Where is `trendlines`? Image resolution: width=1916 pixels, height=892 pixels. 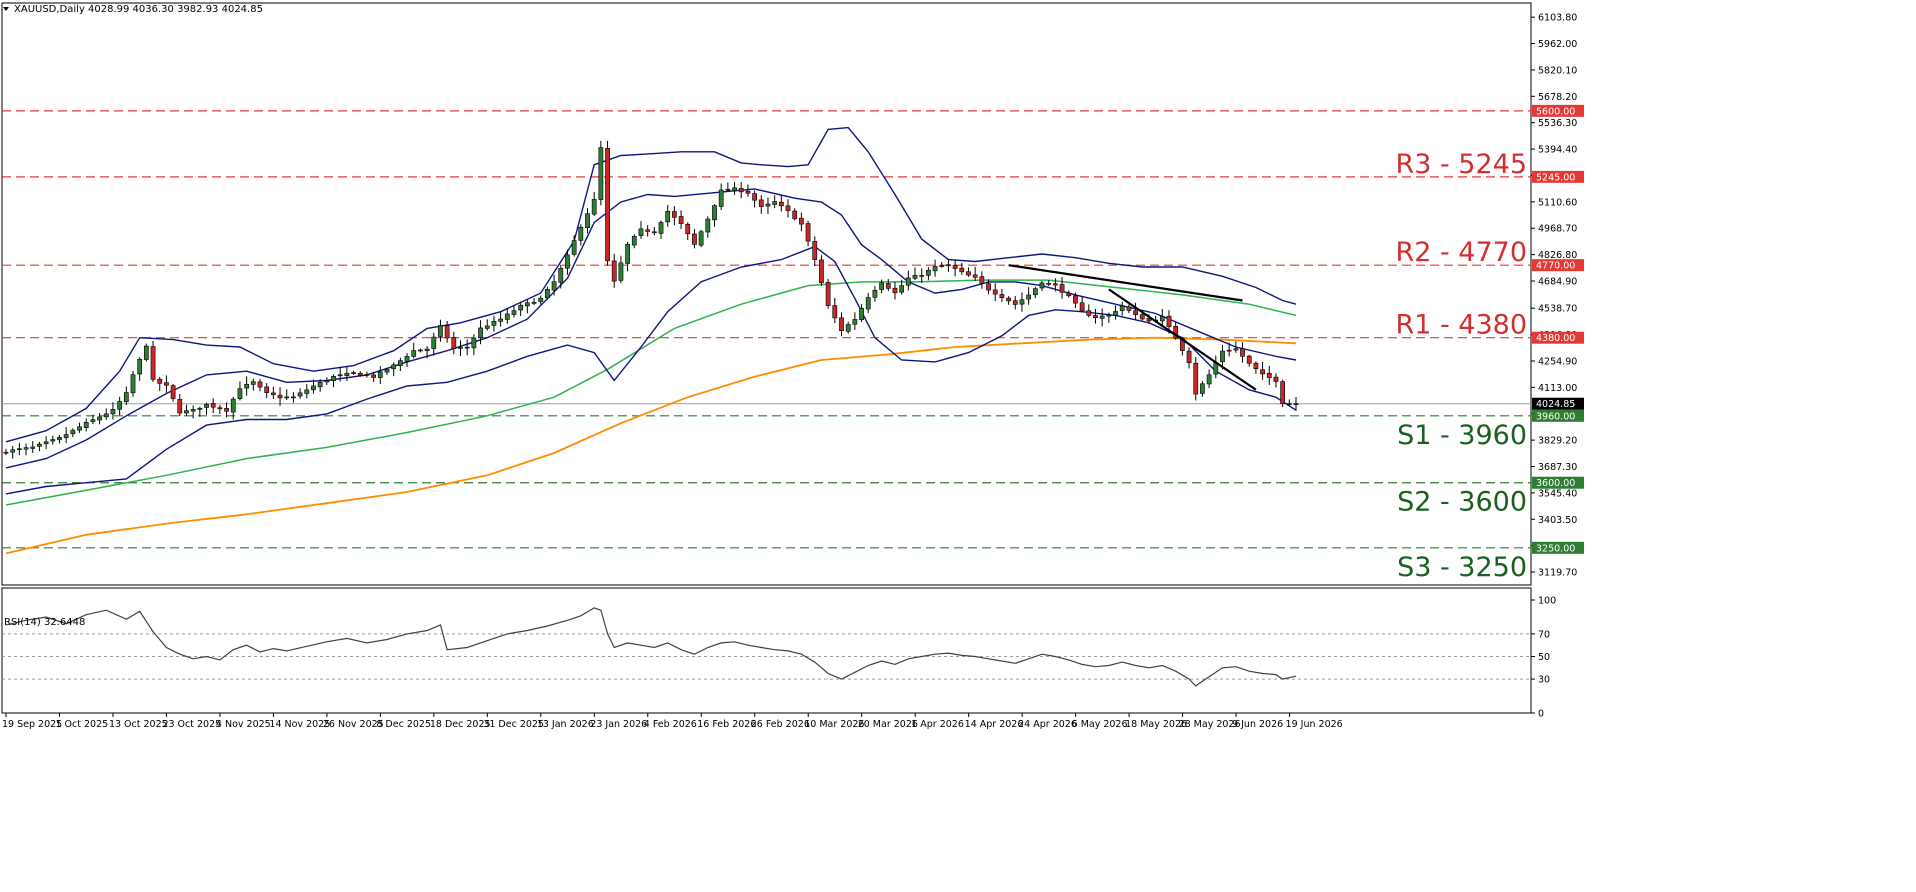 trendlines is located at coordinates (1132, 327).